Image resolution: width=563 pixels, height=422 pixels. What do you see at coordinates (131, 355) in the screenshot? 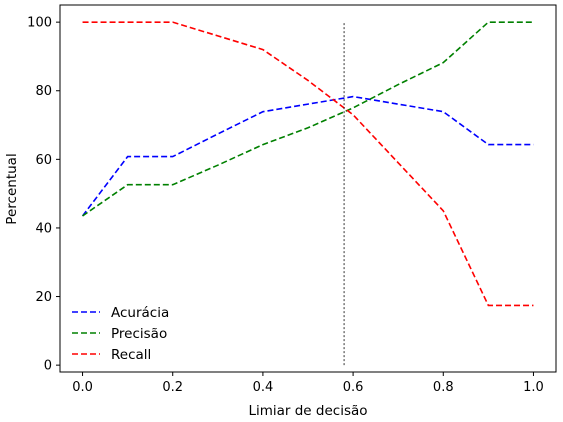
I see `legend-label: Recall` at bounding box center [131, 355].